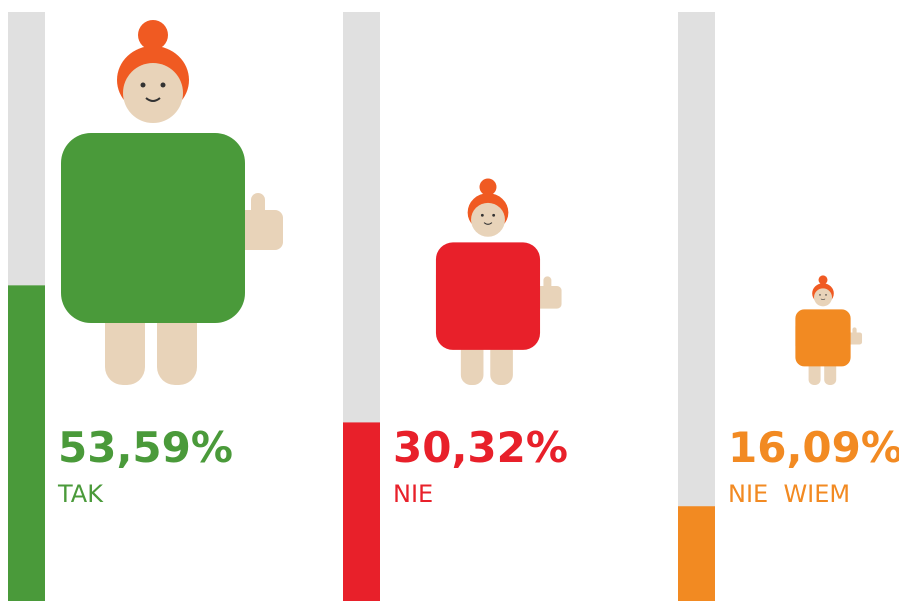 Image resolution: width=899 pixels, height=601 pixels. I want to click on category-label: NIE WIEM, so click(789, 494).